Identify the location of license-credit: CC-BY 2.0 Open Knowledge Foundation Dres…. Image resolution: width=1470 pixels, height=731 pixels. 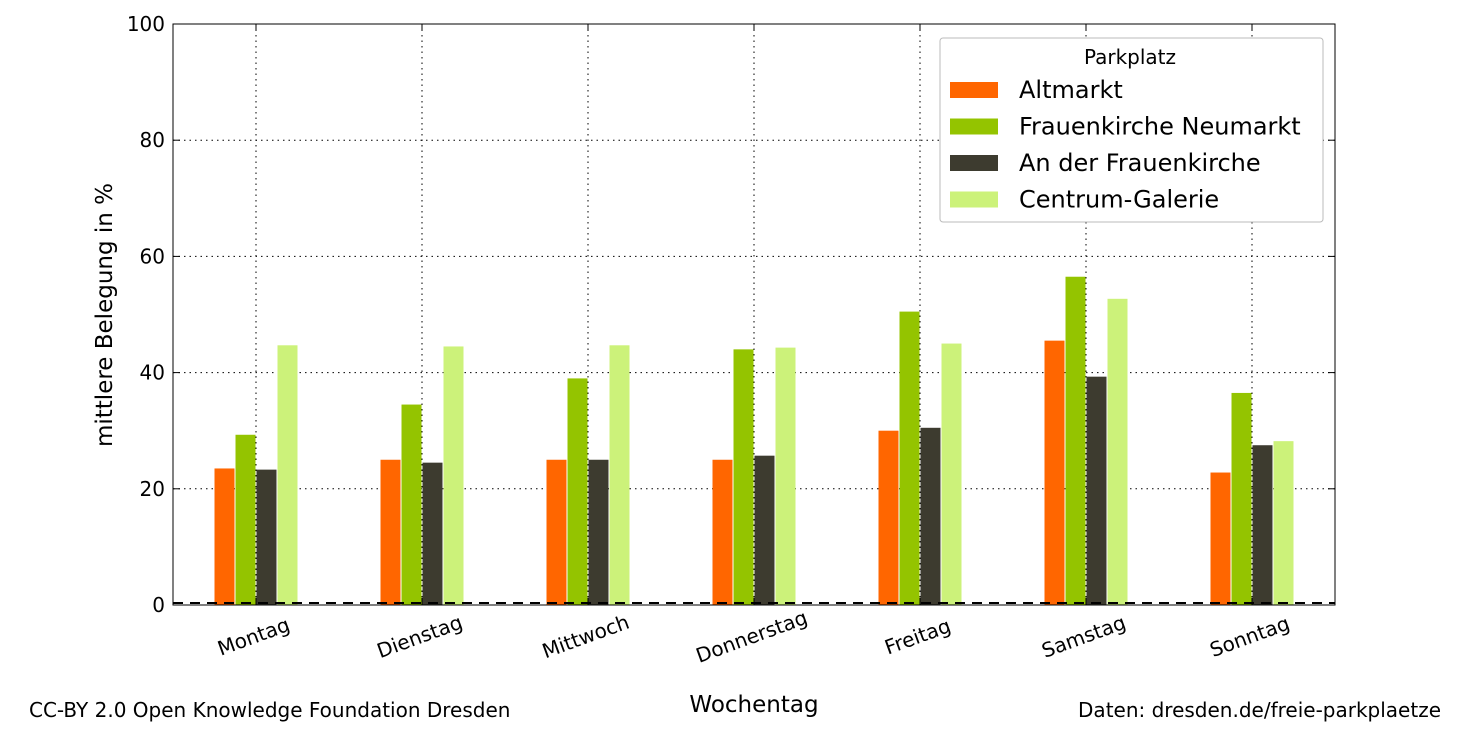
(270, 710).